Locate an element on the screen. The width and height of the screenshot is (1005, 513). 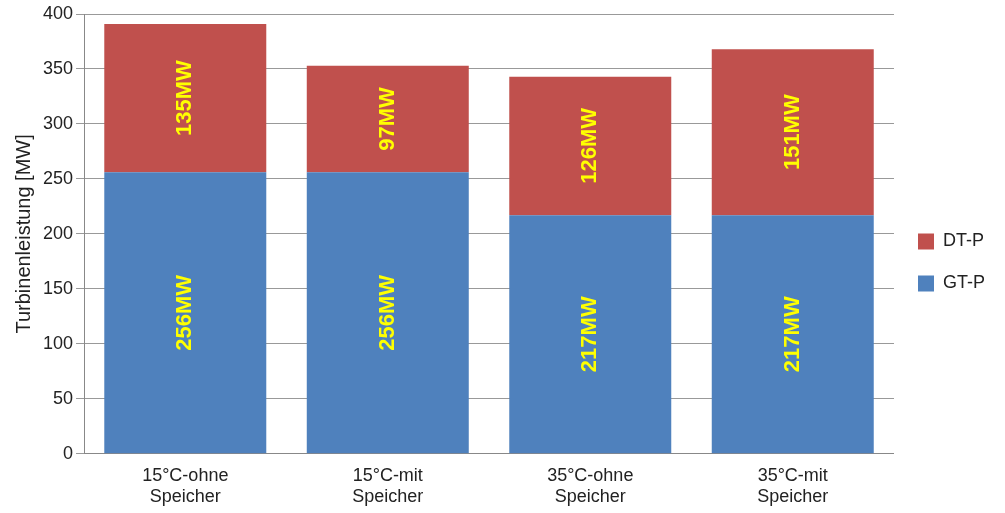
y-tick-label: 0 is located at coordinates (68, 452).